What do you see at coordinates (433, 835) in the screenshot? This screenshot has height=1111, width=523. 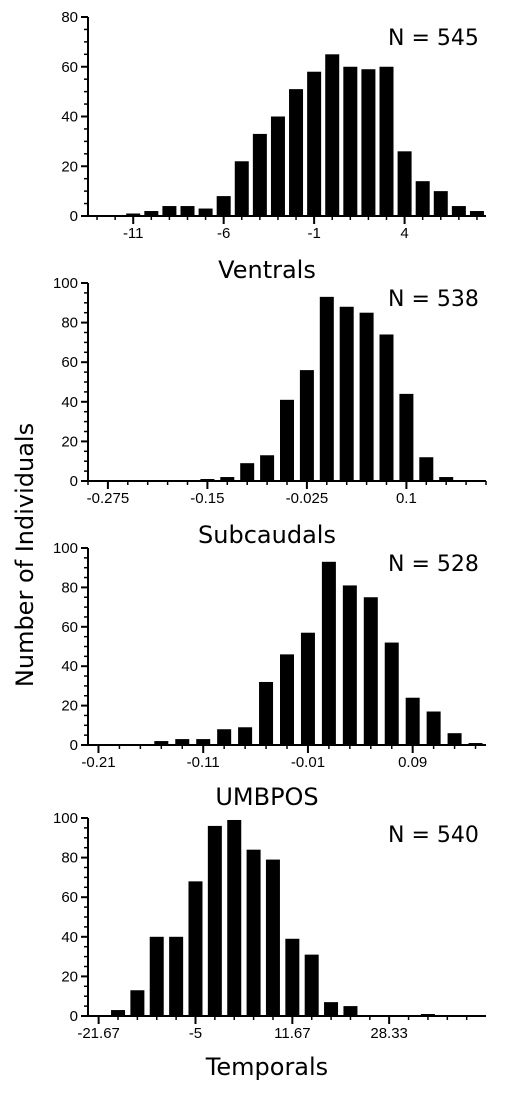 I see `sample-size-label: N = 540` at bounding box center [433, 835].